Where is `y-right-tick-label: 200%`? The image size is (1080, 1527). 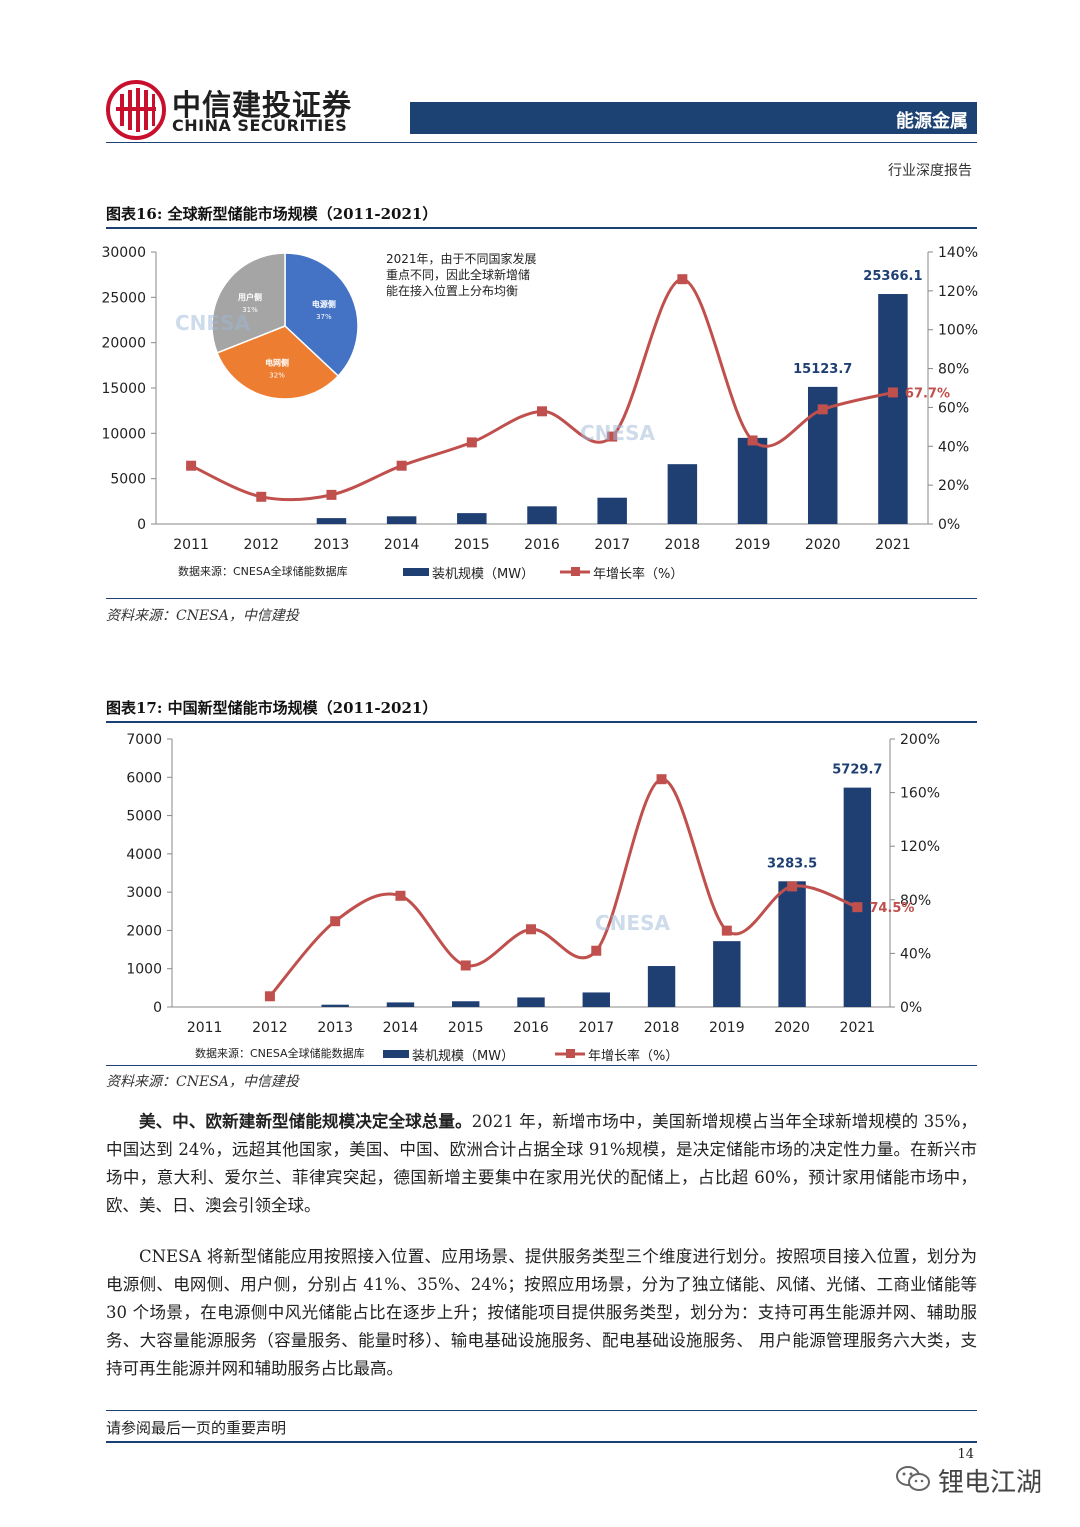 y-right-tick-label: 200% is located at coordinates (920, 740).